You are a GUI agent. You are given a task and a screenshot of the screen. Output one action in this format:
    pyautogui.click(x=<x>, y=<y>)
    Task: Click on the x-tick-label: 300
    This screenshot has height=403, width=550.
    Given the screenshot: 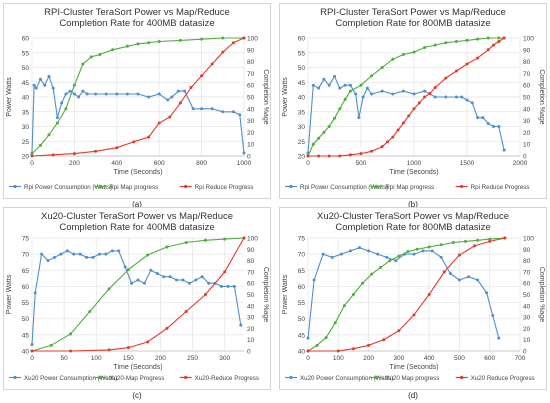 What is the action you would take?
    pyautogui.click(x=398, y=358)
    